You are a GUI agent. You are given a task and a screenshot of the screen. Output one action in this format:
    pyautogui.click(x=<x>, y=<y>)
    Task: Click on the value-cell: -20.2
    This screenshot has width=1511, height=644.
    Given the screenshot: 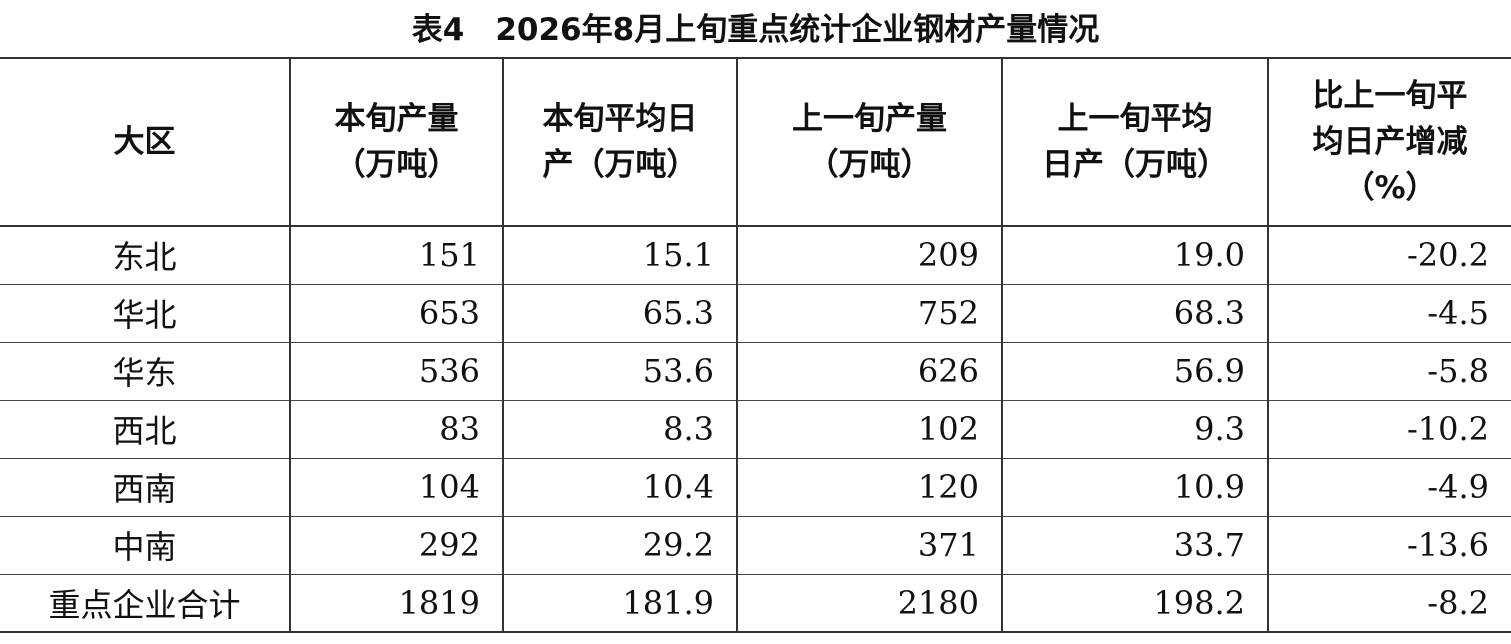 What is the action you would take?
    pyautogui.click(x=1389, y=255)
    